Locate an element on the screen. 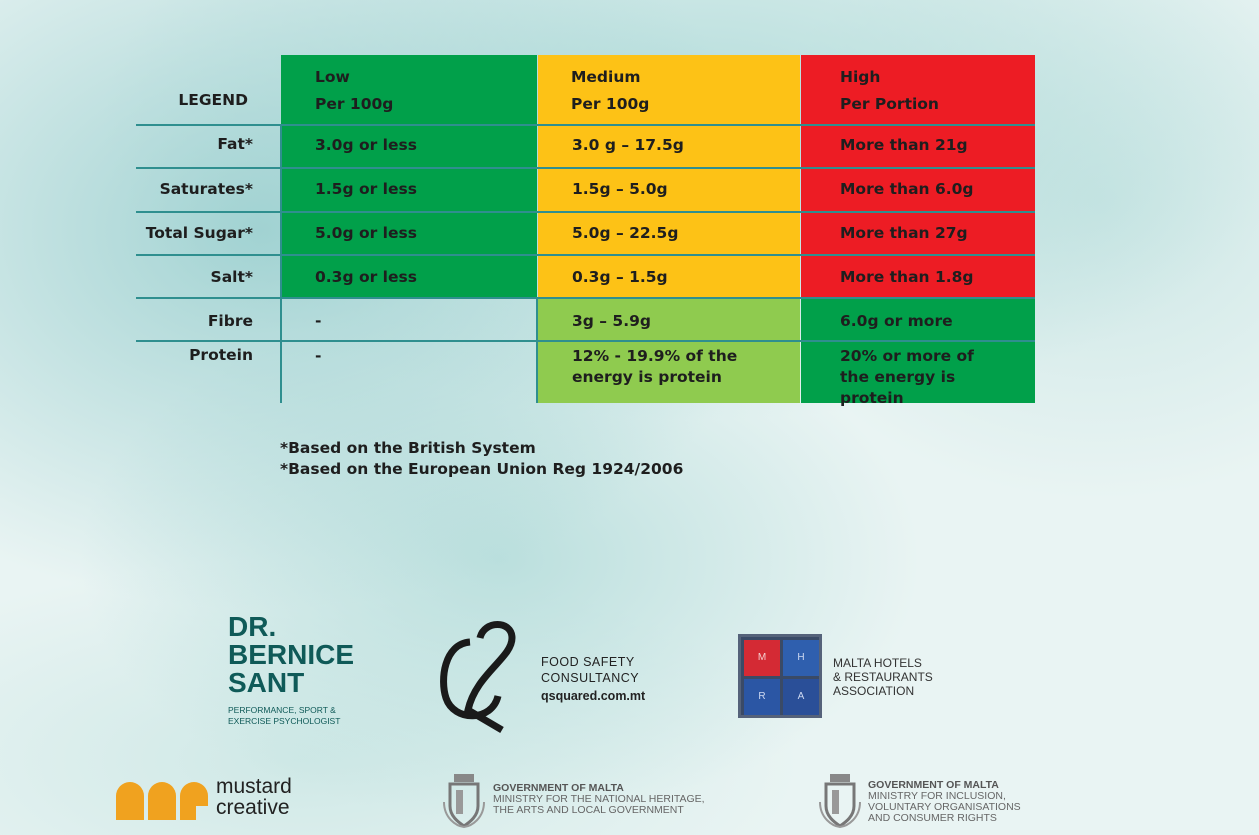 The height and width of the screenshot is (835, 1259). logo-qsquared: FOOD SAFETY CONSULTANCY qsquared.com.mt is located at coordinates (555, 676).